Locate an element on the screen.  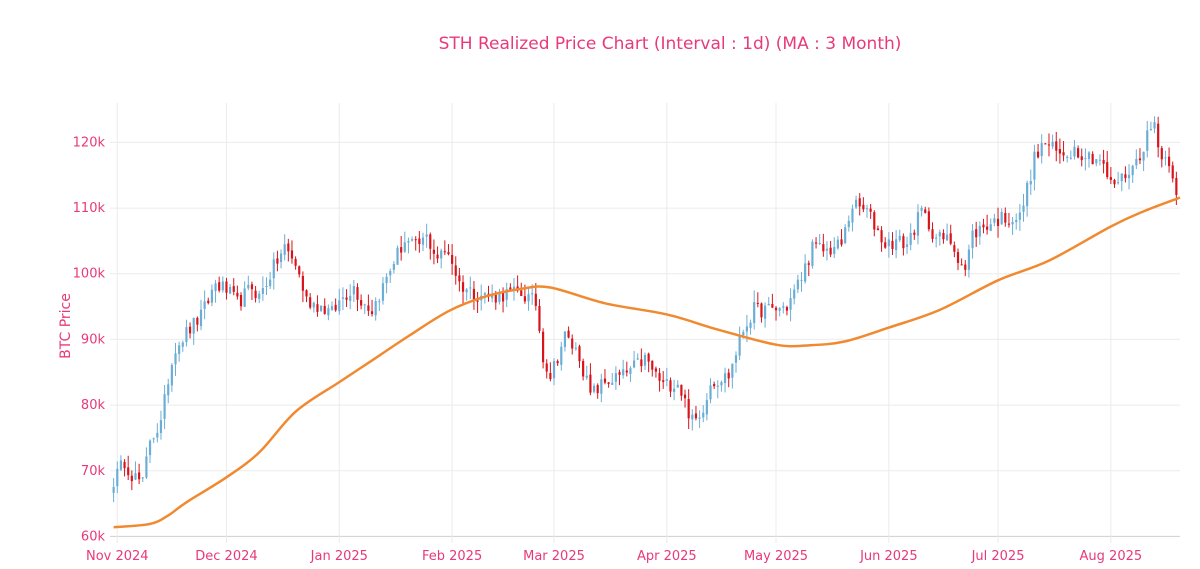
y-tick-label: 120k is located at coordinates (89, 142).